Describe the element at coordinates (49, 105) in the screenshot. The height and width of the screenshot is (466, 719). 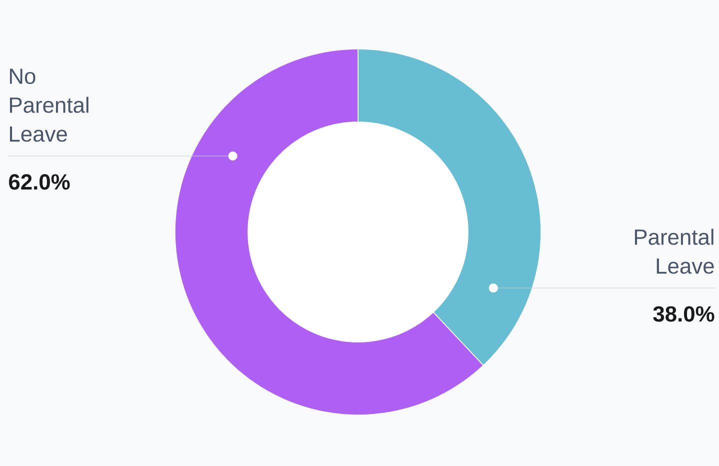
I see `slice-label: No Parental Leave` at that location.